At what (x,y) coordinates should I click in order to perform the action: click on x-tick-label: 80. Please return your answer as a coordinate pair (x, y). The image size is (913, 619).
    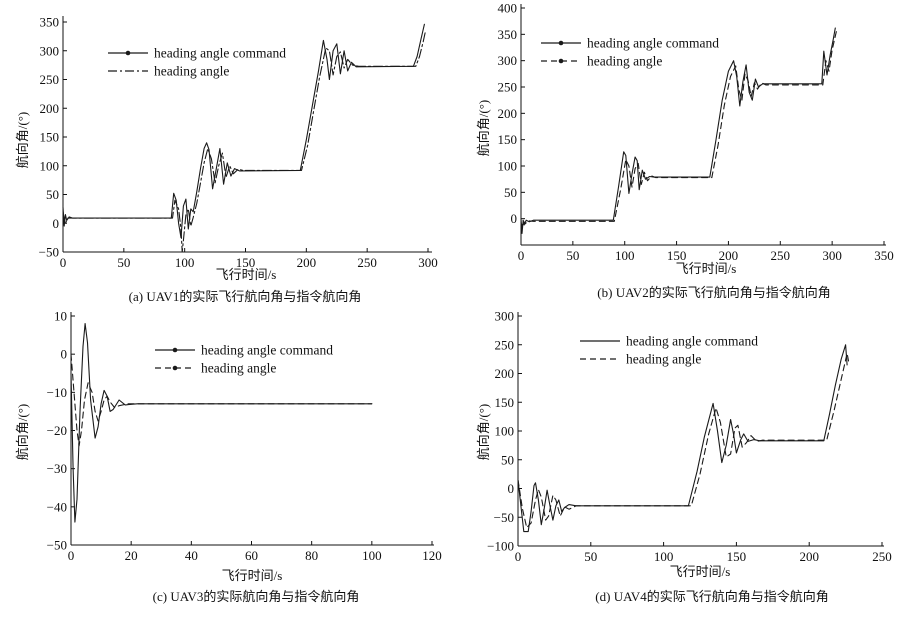
    Looking at the image, I should click on (311, 555).